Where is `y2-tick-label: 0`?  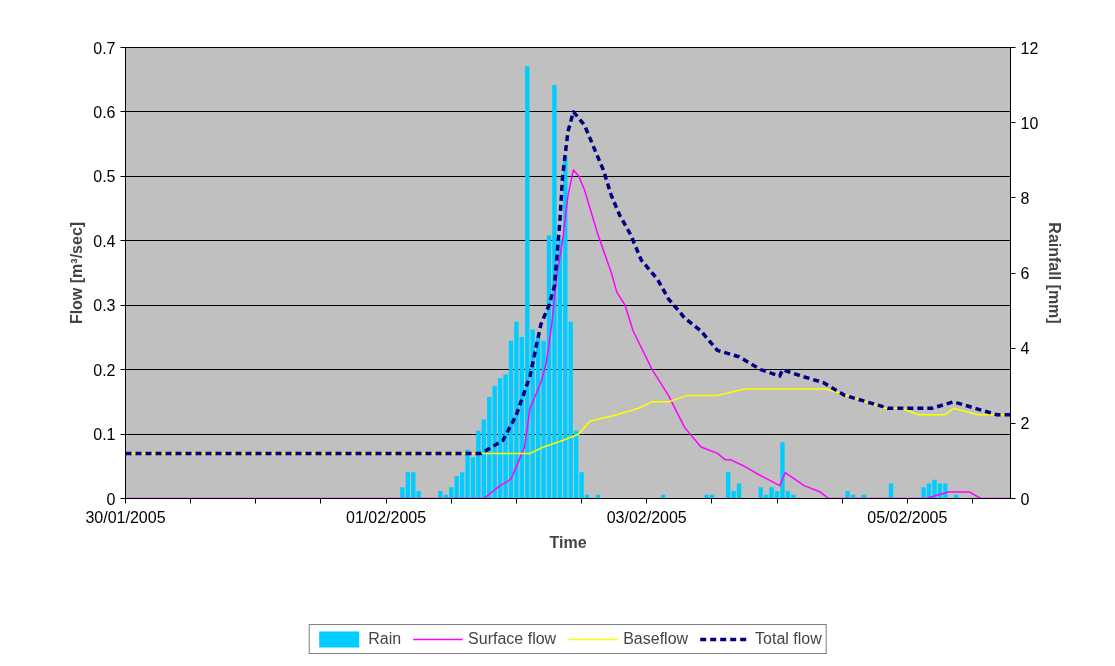 y2-tick-label: 0 is located at coordinates (1025, 499).